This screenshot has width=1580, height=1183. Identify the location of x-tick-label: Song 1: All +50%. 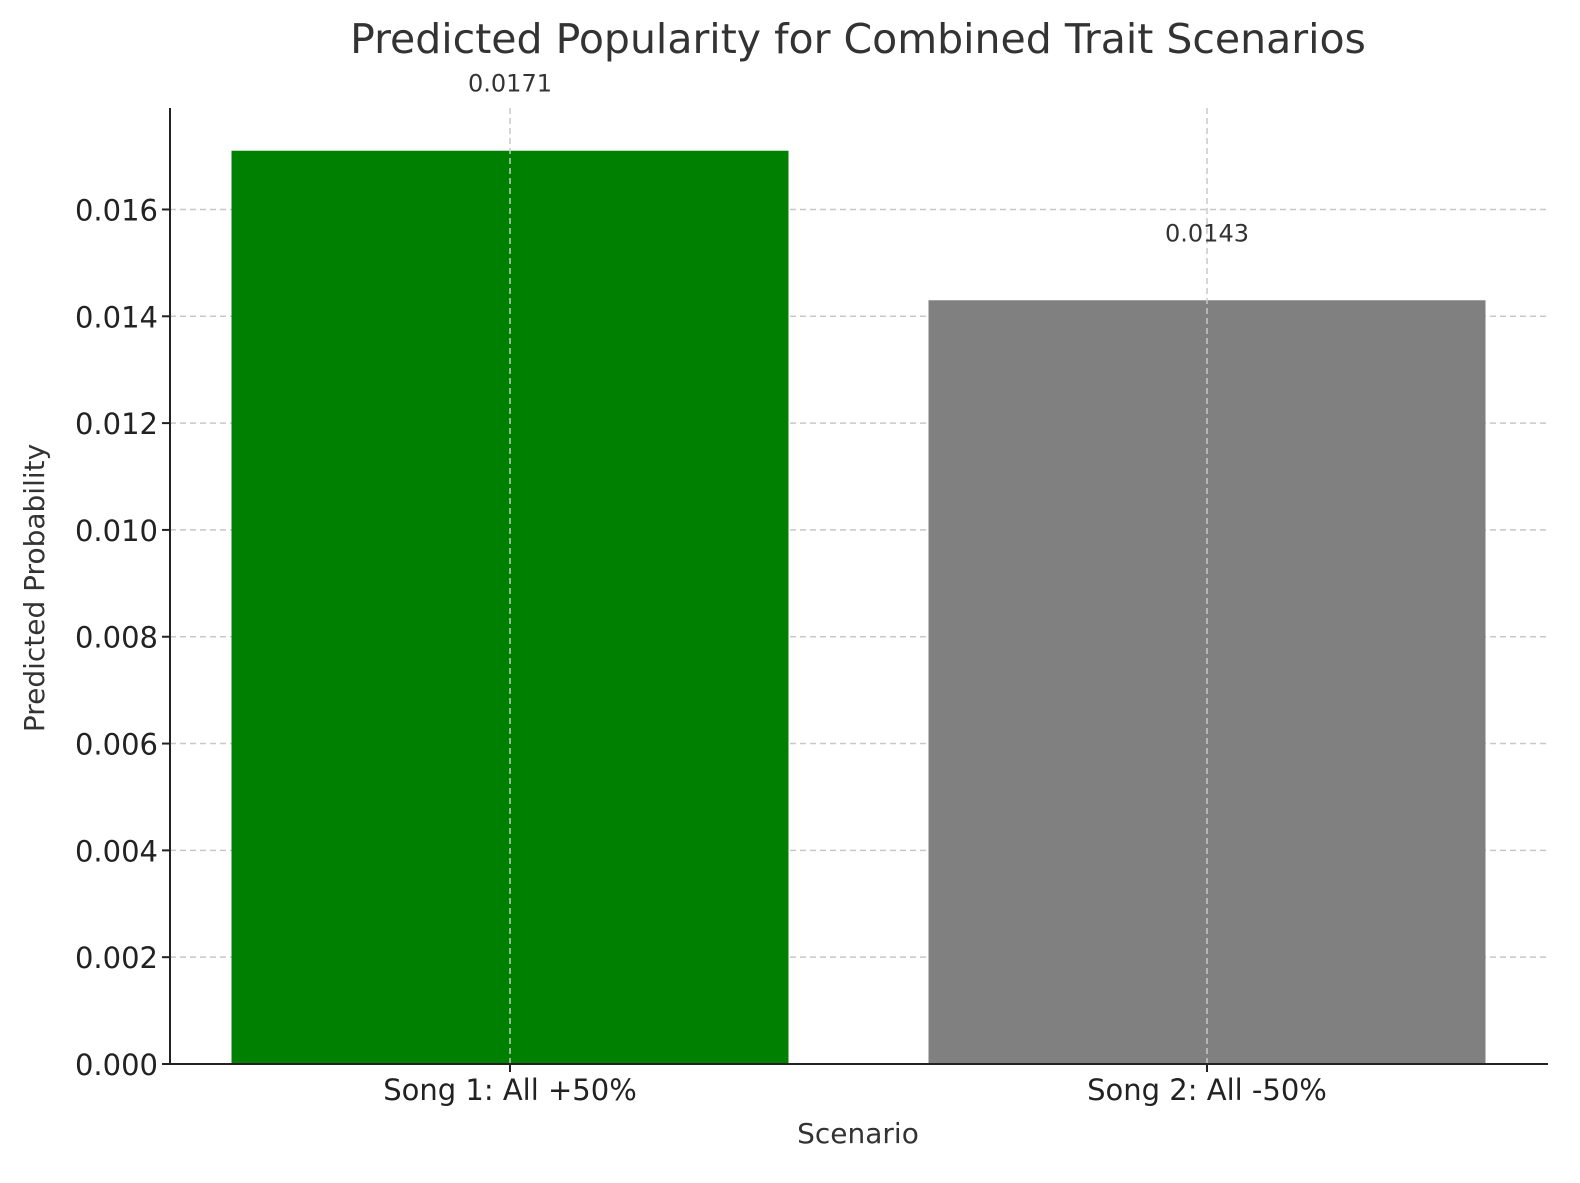
(510, 1090).